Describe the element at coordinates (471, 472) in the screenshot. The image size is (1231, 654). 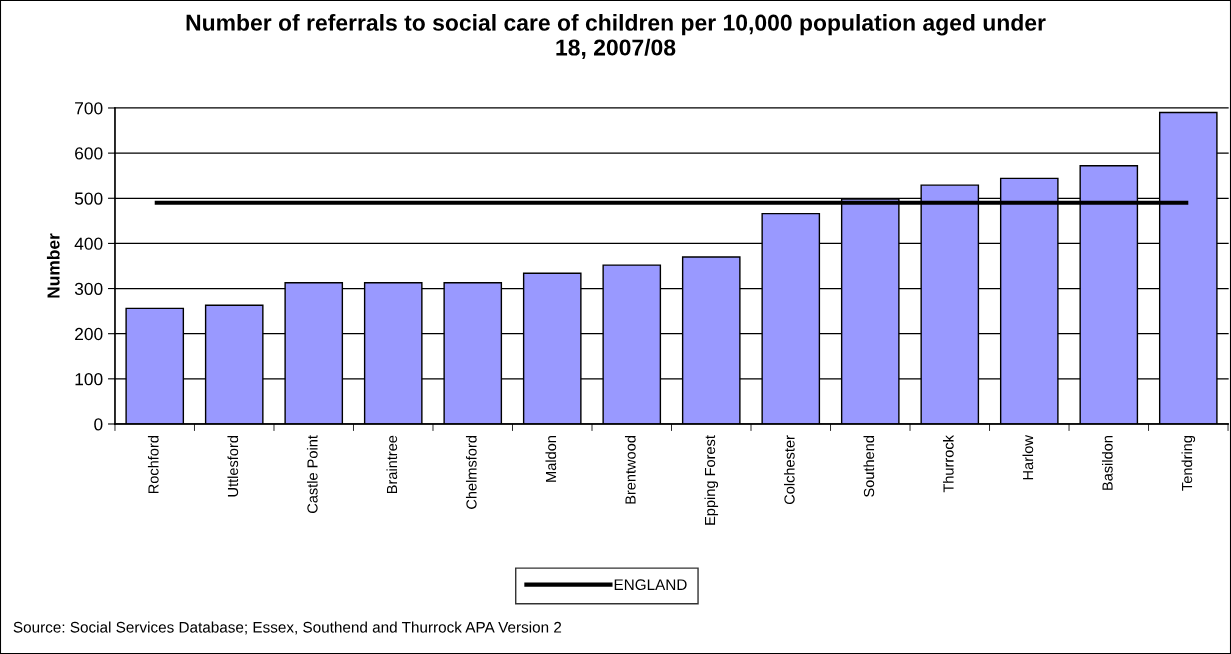
I see `x-tick-label: Chelmsford` at that location.